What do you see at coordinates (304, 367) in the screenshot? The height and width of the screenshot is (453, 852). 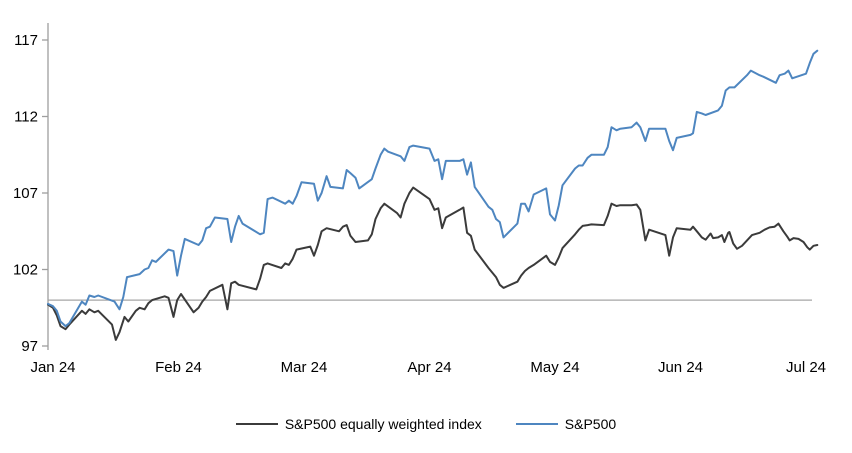 I see `x-tick-label: Mar 24` at bounding box center [304, 367].